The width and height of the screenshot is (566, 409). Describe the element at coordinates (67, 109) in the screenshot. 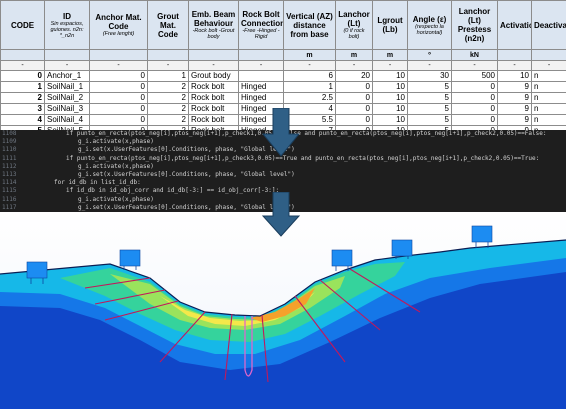

I see `table-cell: SoilNail_3` at that location.